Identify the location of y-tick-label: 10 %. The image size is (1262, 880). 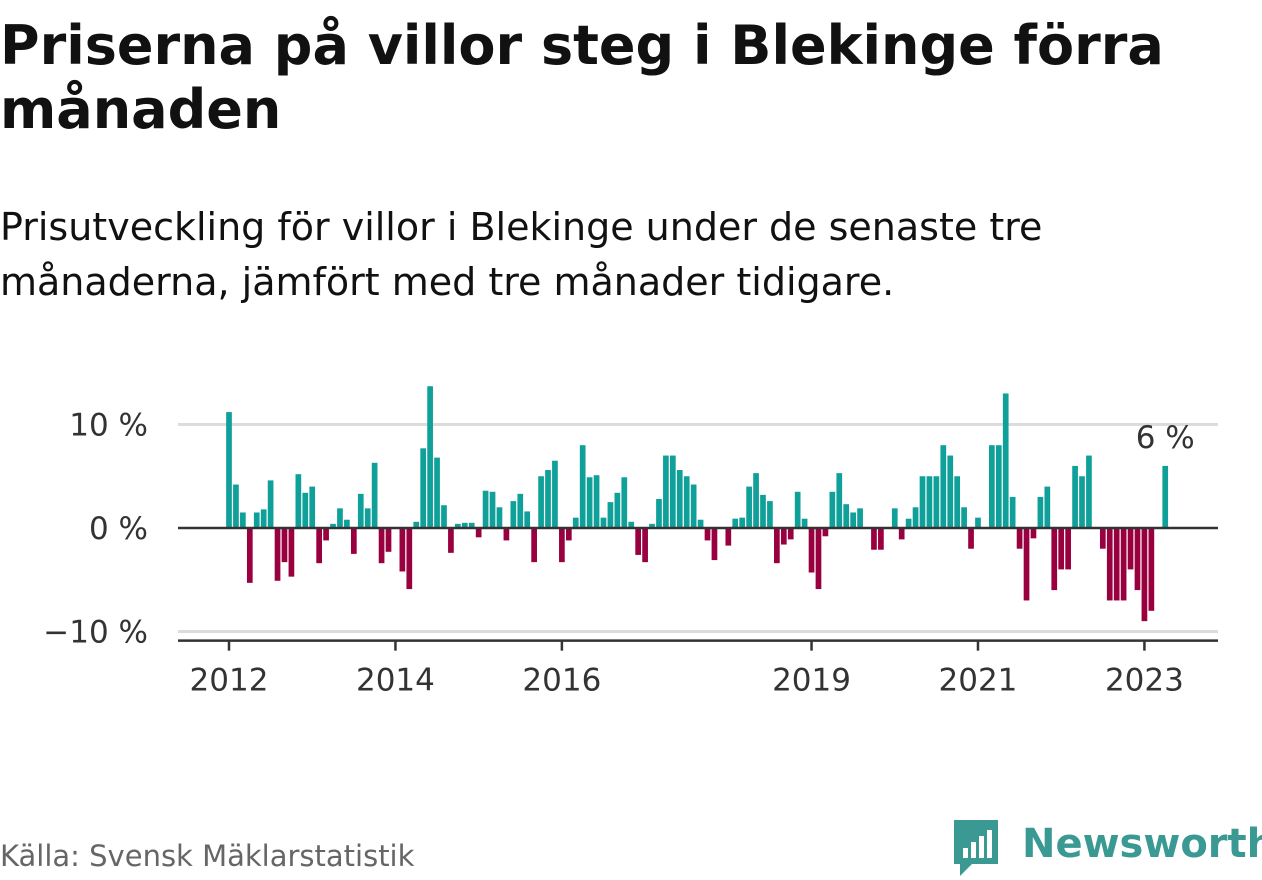
(108, 426).